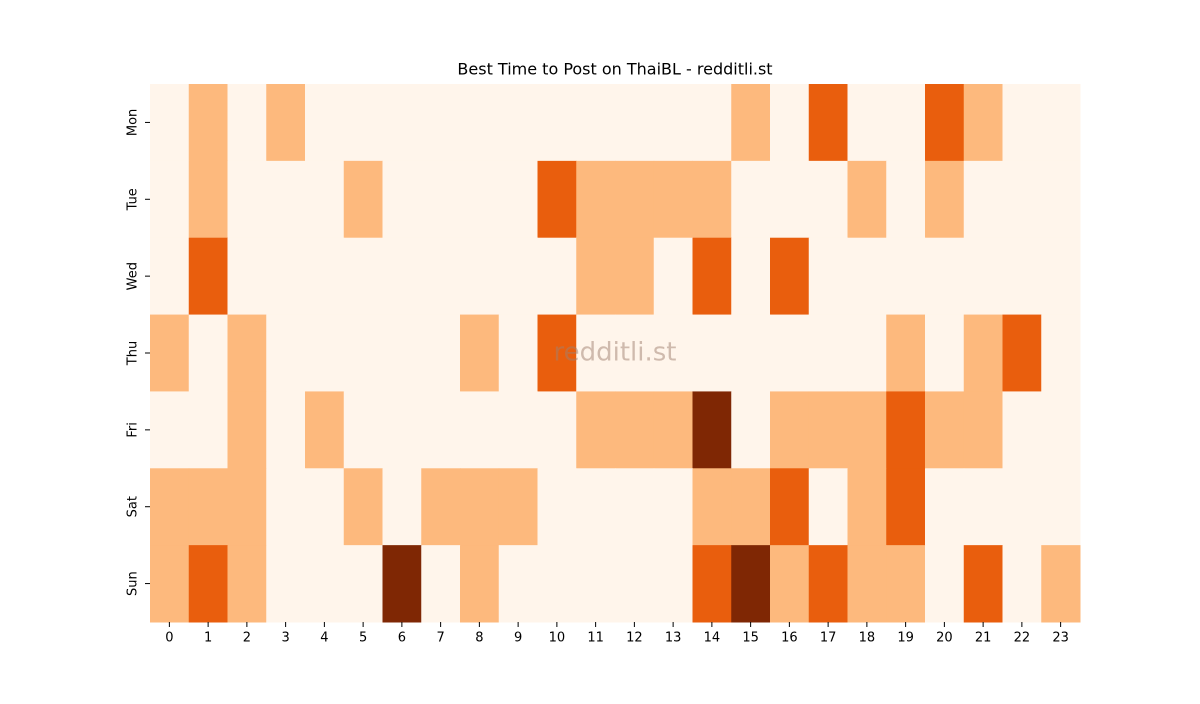 This screenshot has height=704, width=1200. Describe the element at coordinates (247, 638) in the screenshot. I see `x-tick-label: 2` at that location.